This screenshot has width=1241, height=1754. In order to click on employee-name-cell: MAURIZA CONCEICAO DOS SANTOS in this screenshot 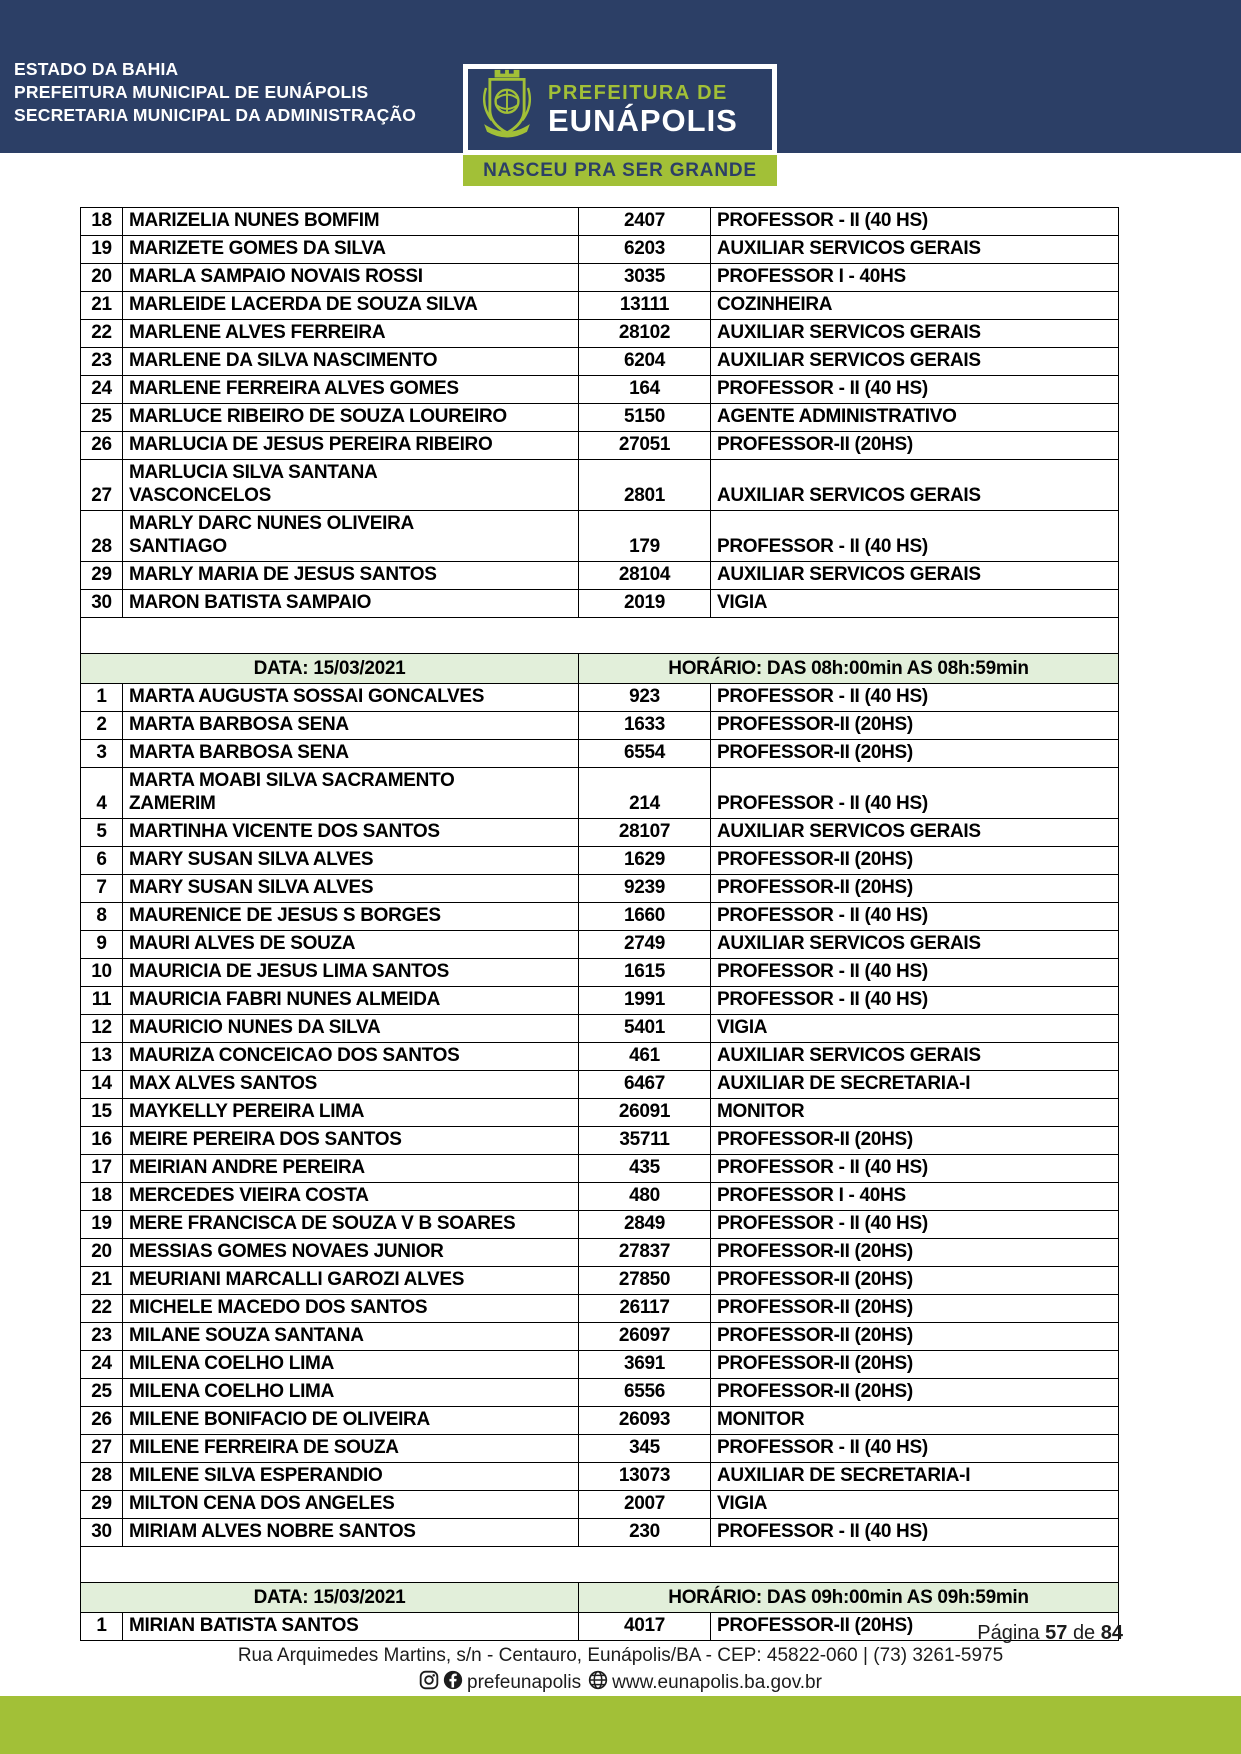, I will do `click(350, 1056)`.